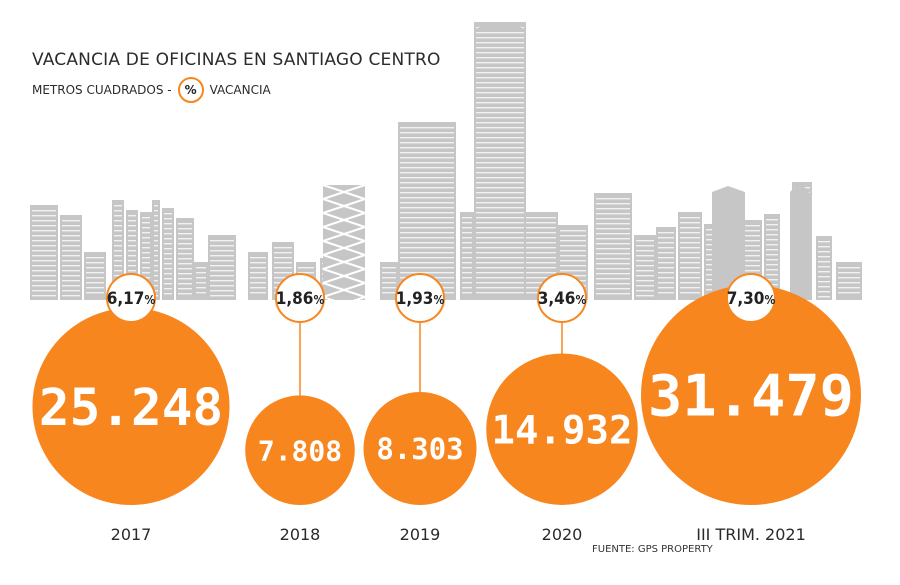 This screenshot has height=585, width=900. I want to click on category-label: 2019, so click(420, 534).